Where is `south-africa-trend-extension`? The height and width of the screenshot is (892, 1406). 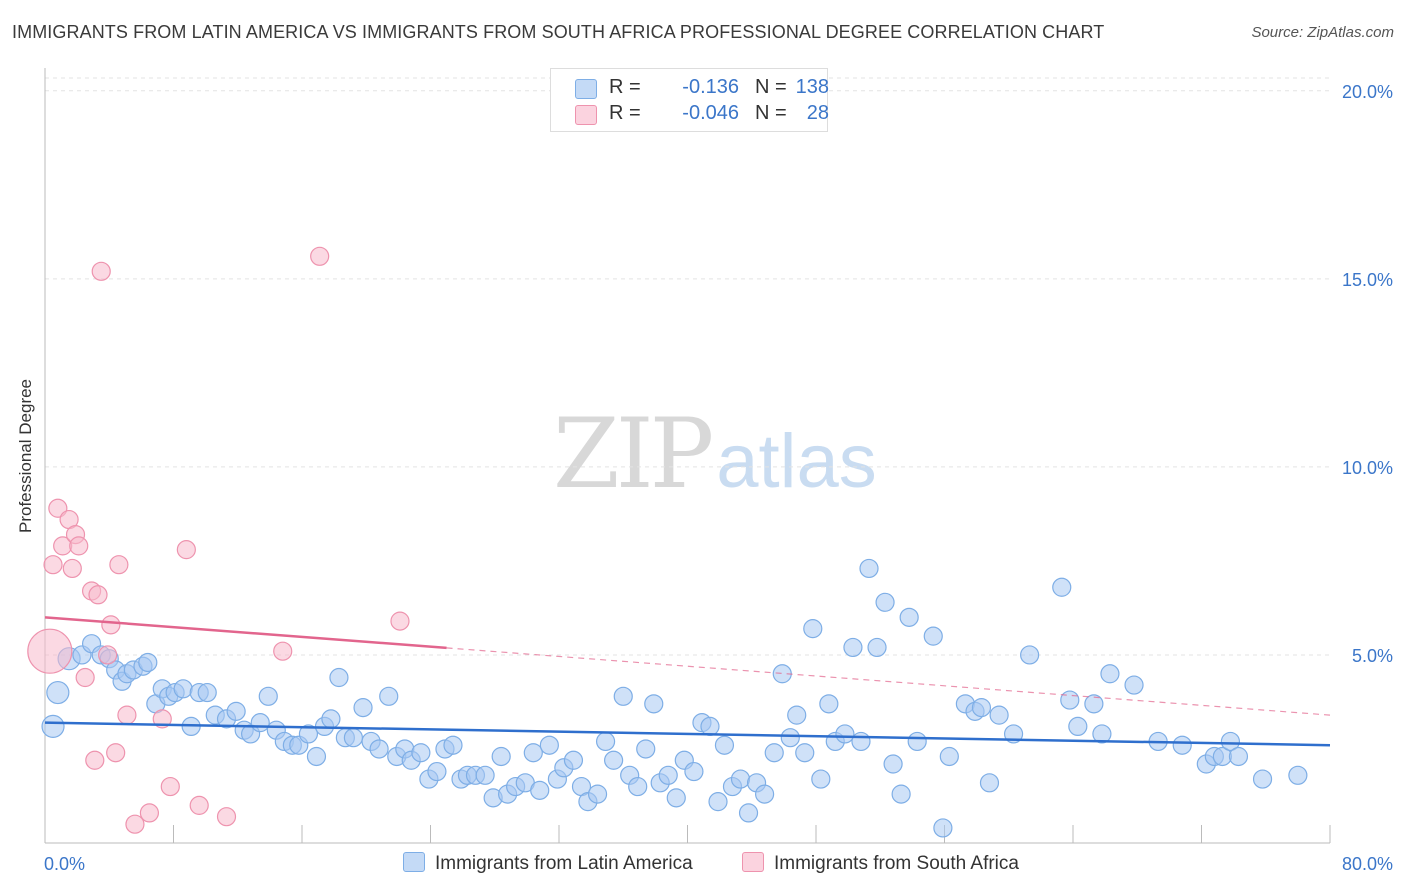
south-africa-trend-extension is located at coordinates (888, 681).